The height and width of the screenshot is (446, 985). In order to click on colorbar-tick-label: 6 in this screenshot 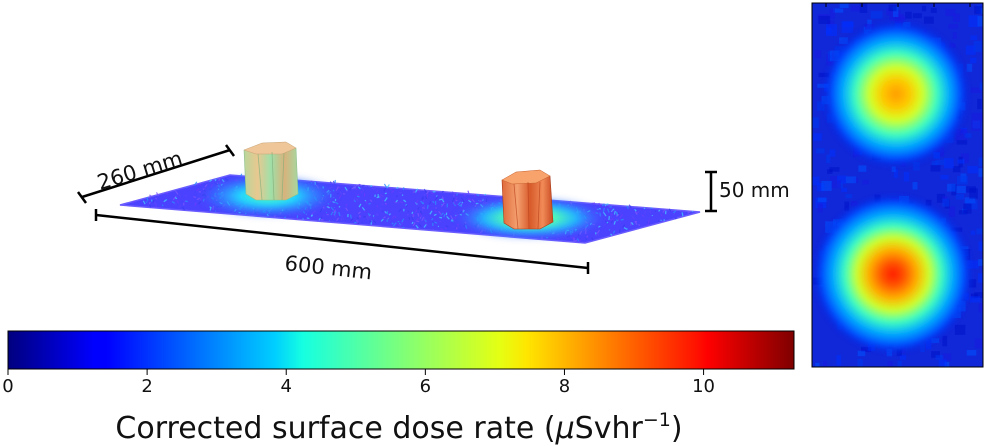, I will do `click(425, 386)`.